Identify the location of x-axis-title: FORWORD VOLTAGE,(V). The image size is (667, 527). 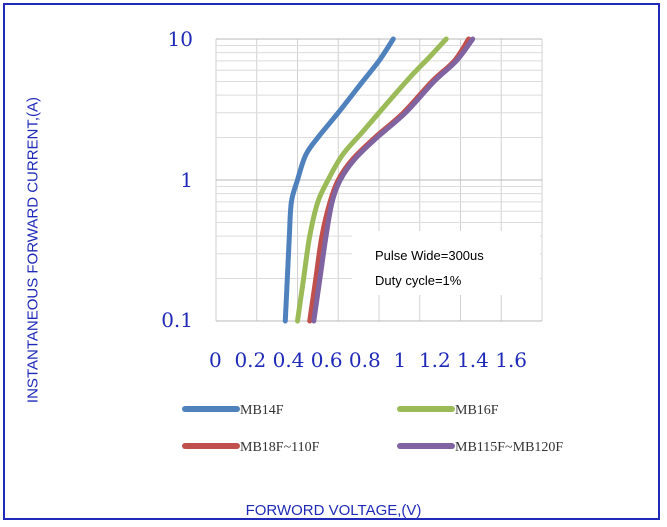
(333, 510).